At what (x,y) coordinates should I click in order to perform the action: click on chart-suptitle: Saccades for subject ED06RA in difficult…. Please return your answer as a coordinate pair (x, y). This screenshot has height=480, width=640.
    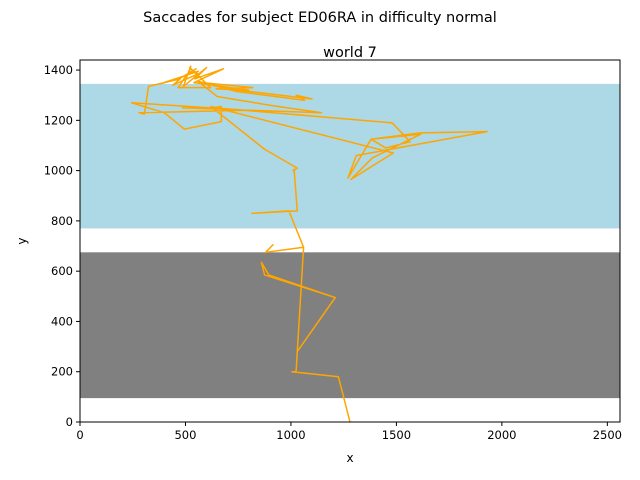
    Looking at the image, I should click on (320, 18).